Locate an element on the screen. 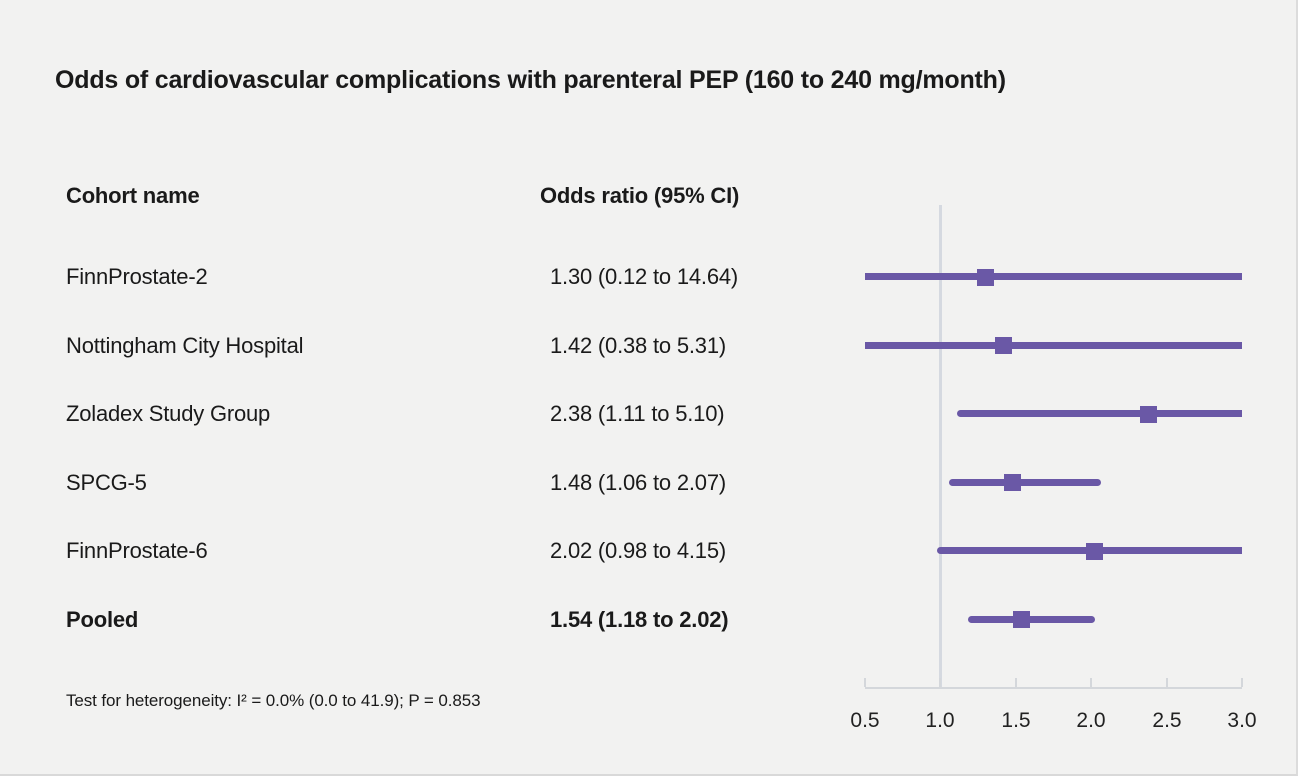 The width and height of the screenshot is (1298, 776). odds-ratio-cell: 2.02 (0.98 to 4.15) is located at coordinates (638, 550).